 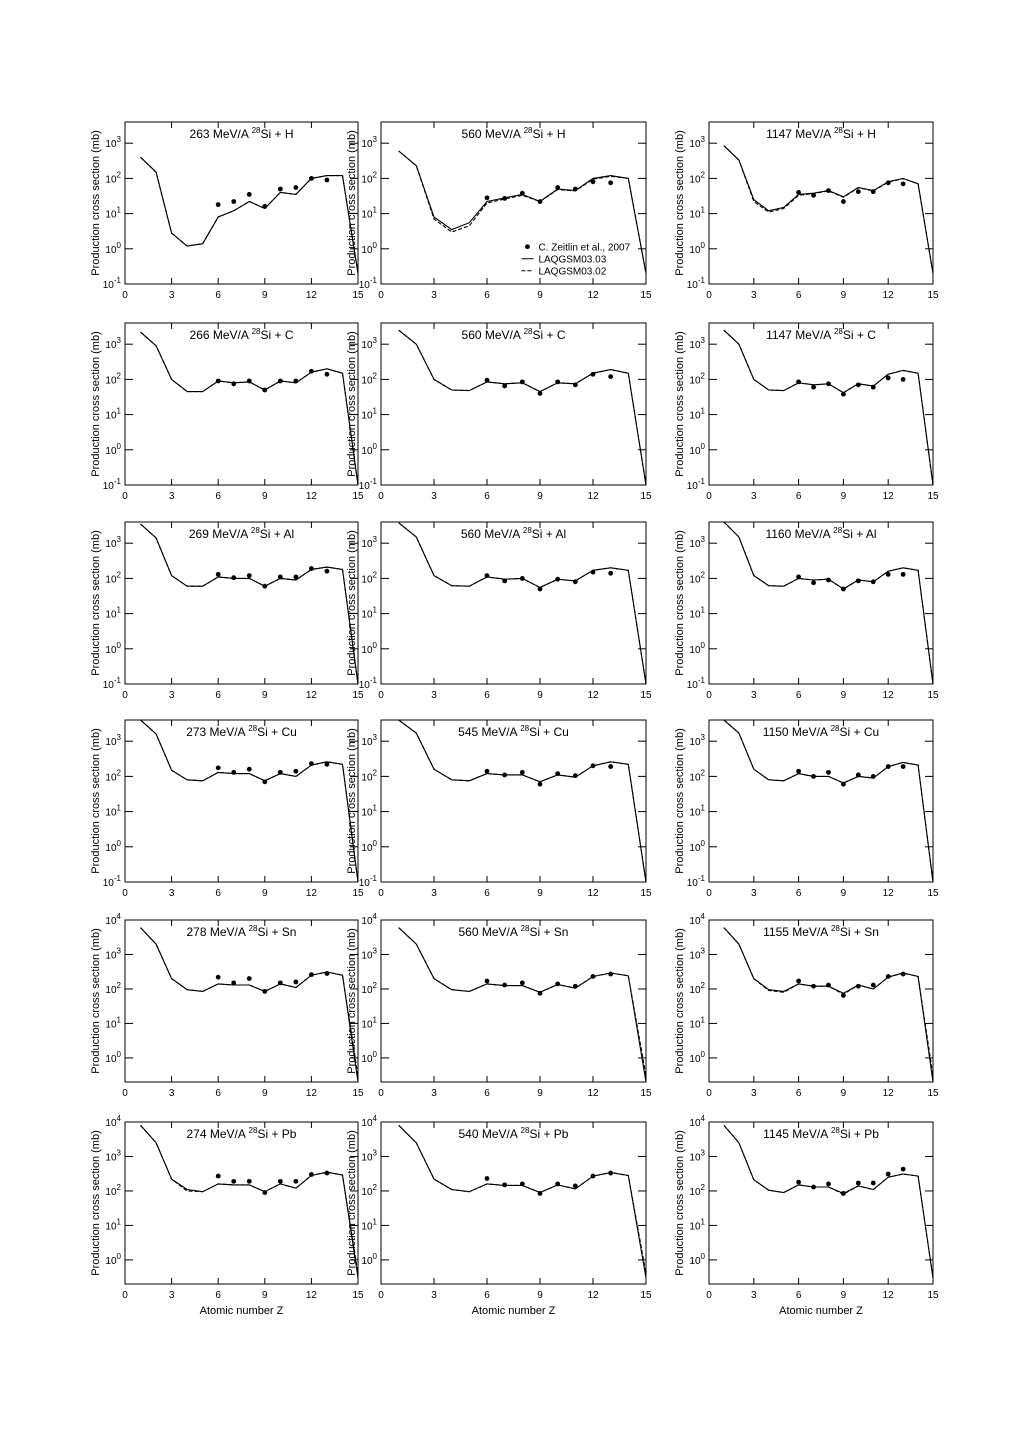 I want to click on title-part: Si + Cu, so click(x=860, y=732).